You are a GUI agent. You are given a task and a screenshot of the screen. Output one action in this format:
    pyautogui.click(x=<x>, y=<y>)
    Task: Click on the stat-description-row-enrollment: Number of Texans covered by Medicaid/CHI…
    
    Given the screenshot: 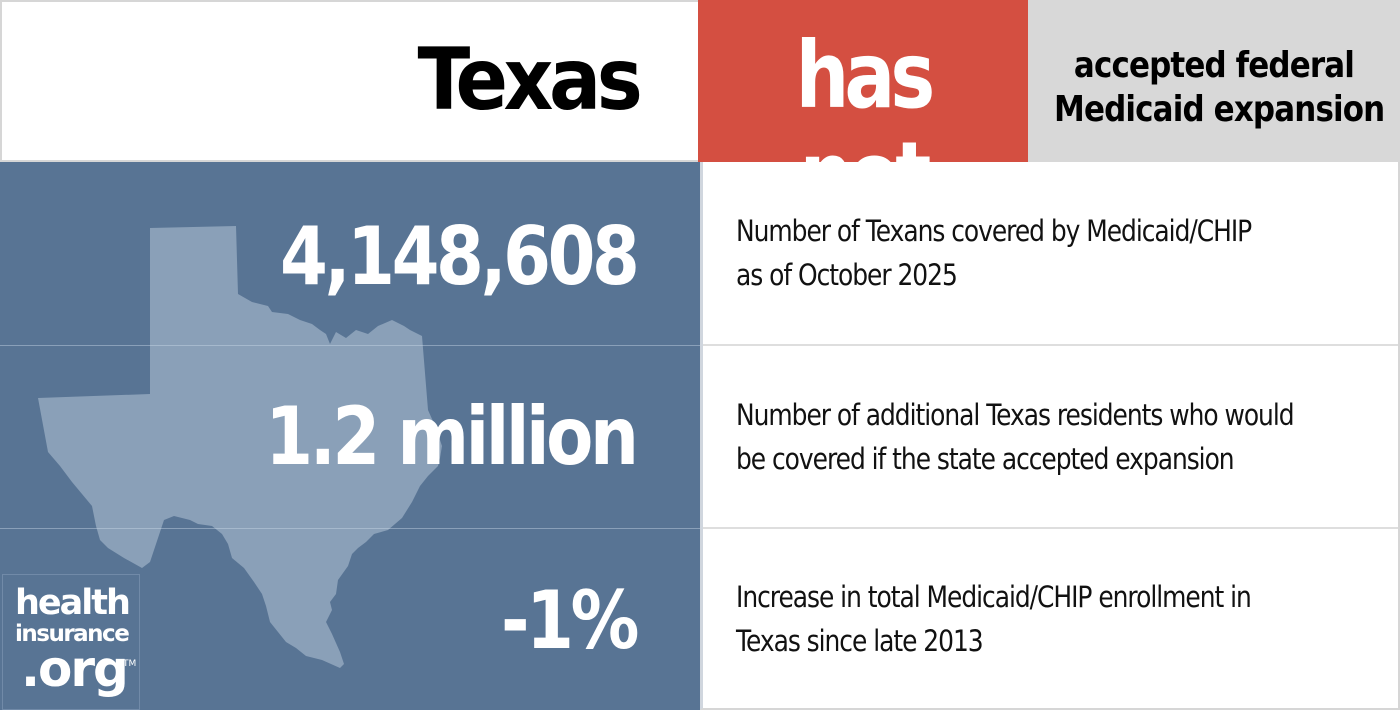 What is the action you would take?
    pyautogui.click(x=1050, y=254)
    